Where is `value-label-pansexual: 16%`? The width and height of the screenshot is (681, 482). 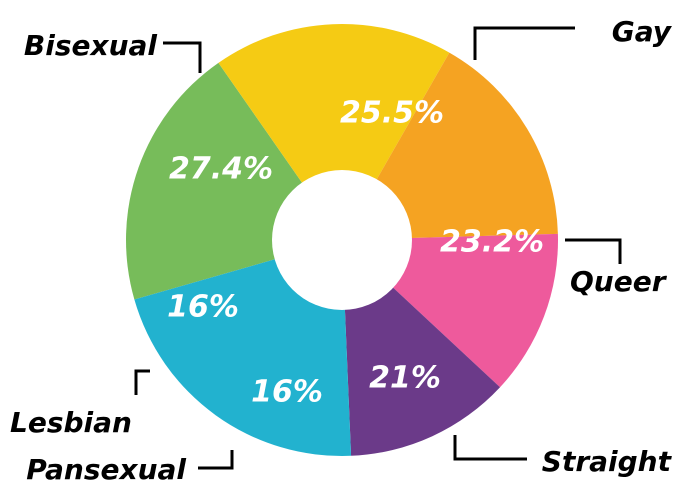 value-label-pansexual: 16% is located at coordinates (287, 392).